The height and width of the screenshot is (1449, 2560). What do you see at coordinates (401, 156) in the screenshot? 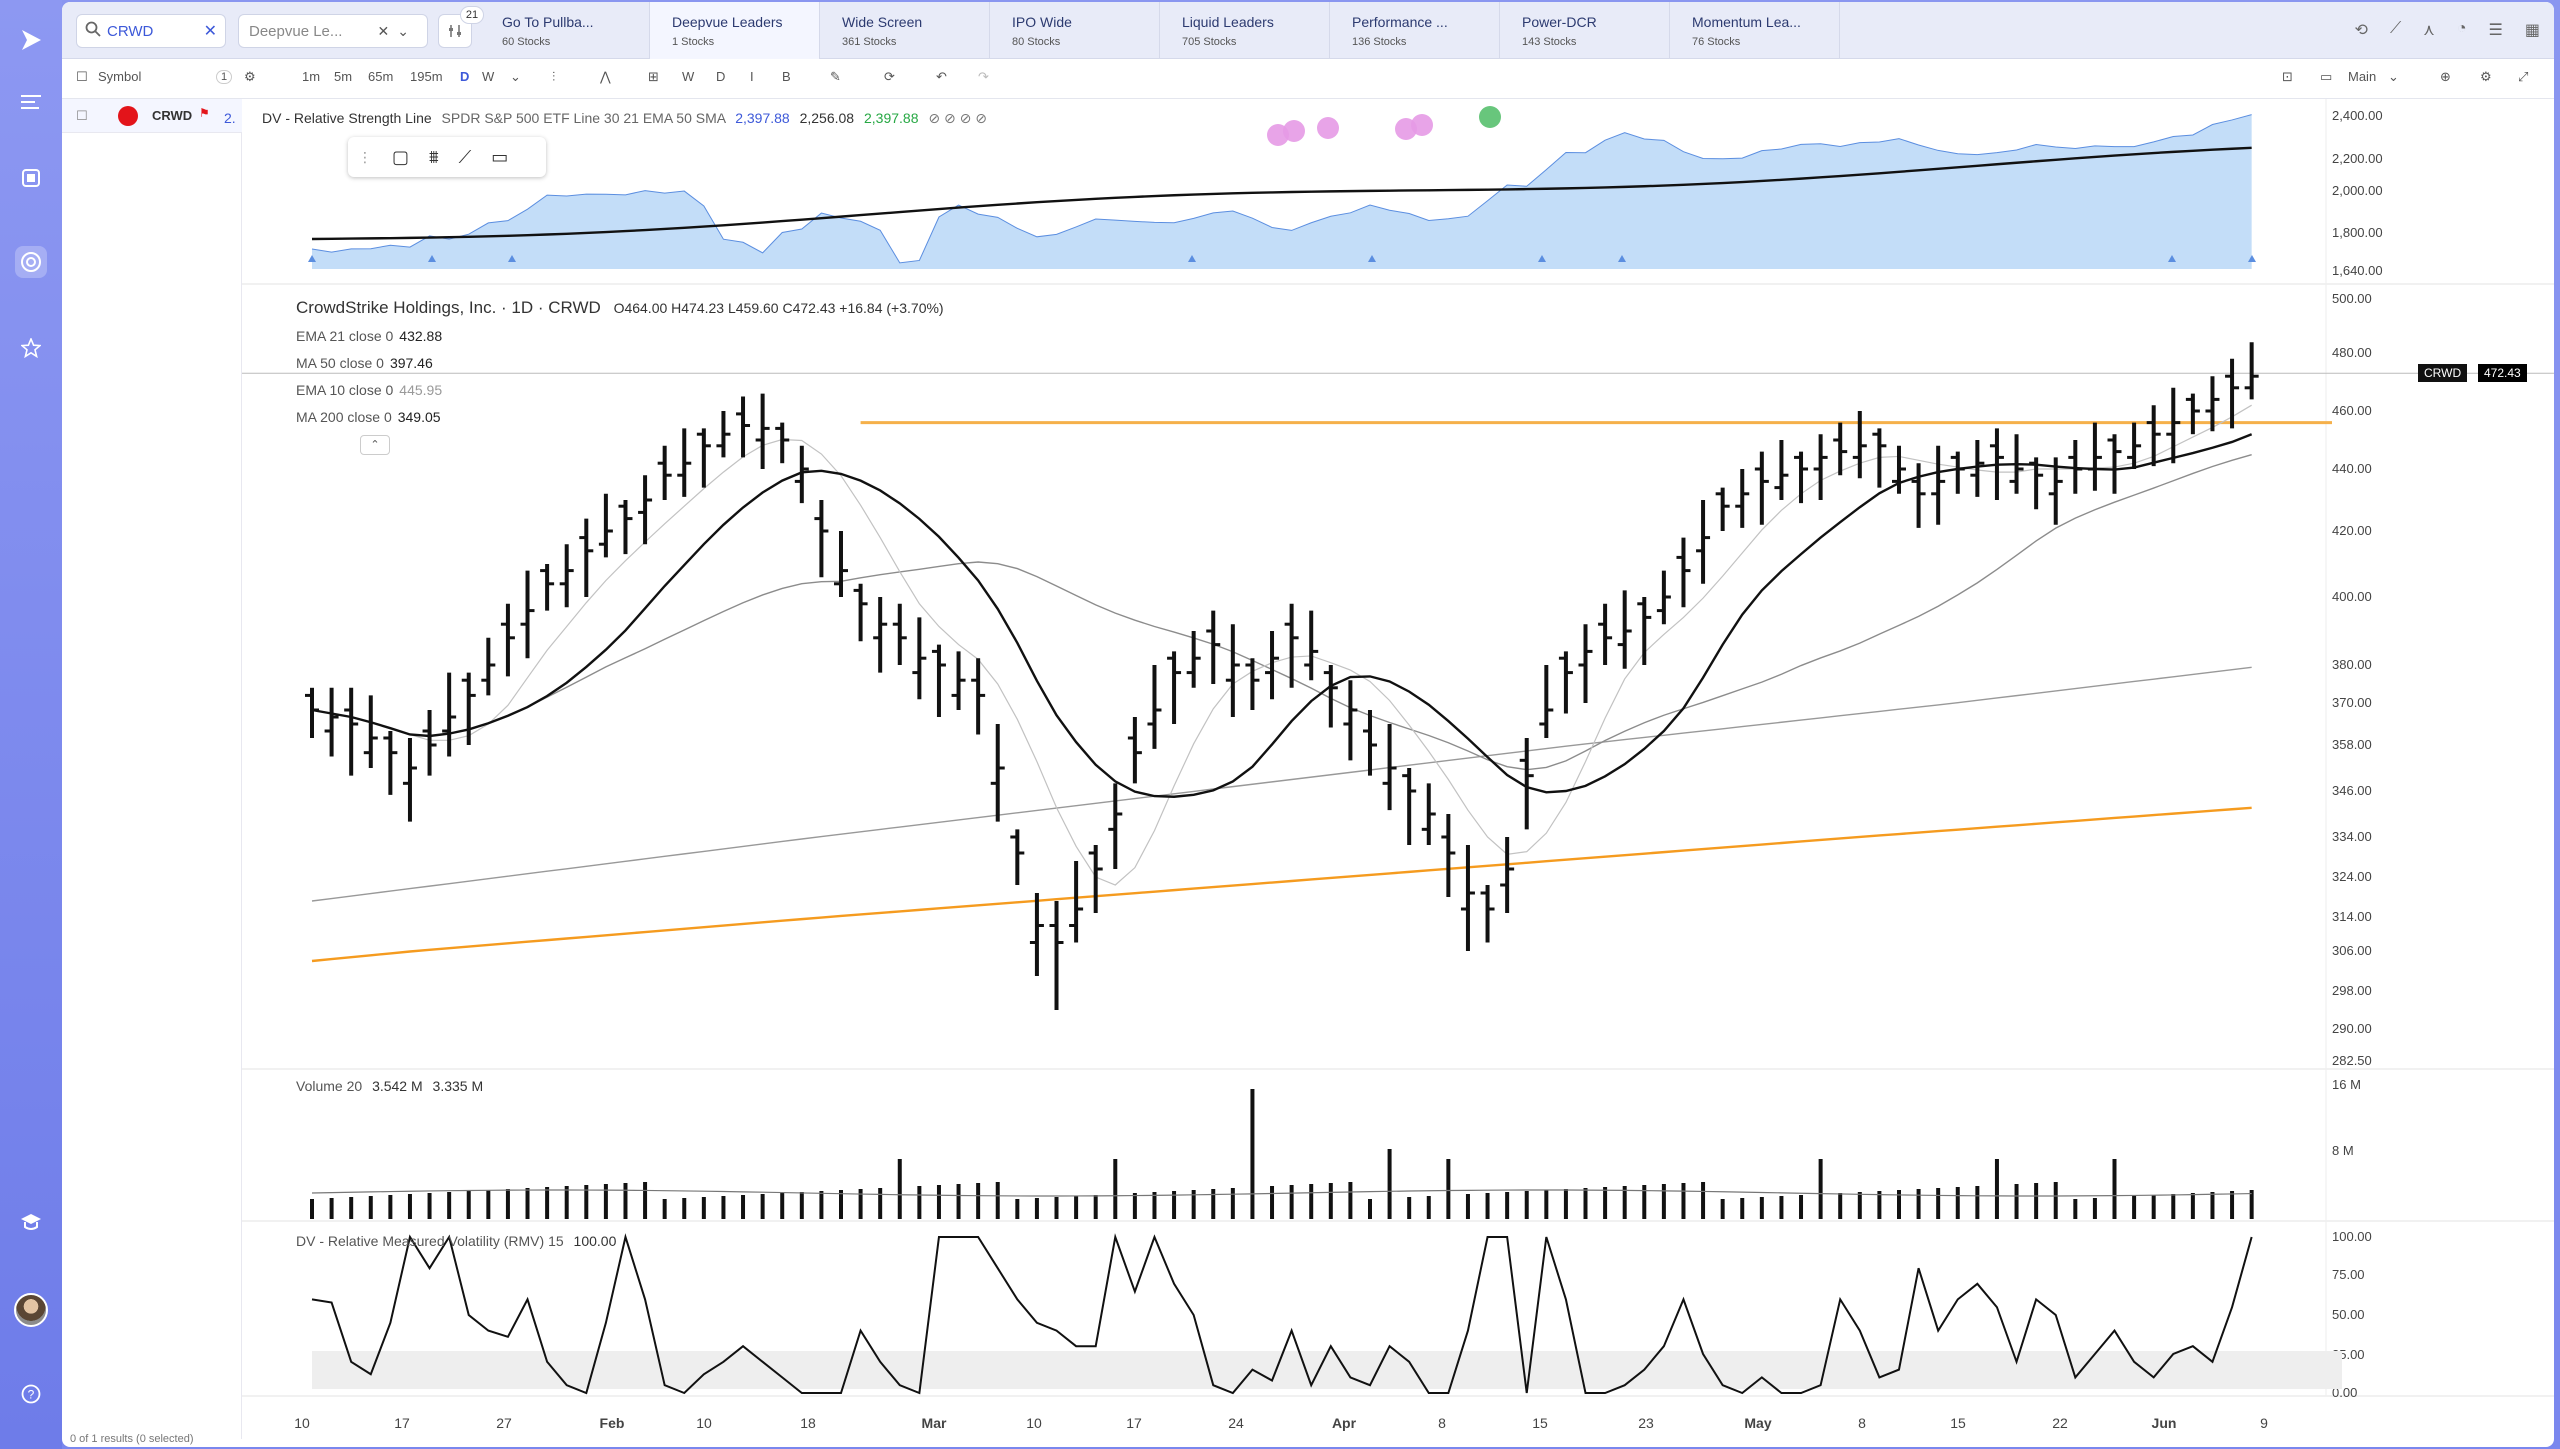
I see `rectangle-tool-icon: ▢` at bounding box center [401, 156].